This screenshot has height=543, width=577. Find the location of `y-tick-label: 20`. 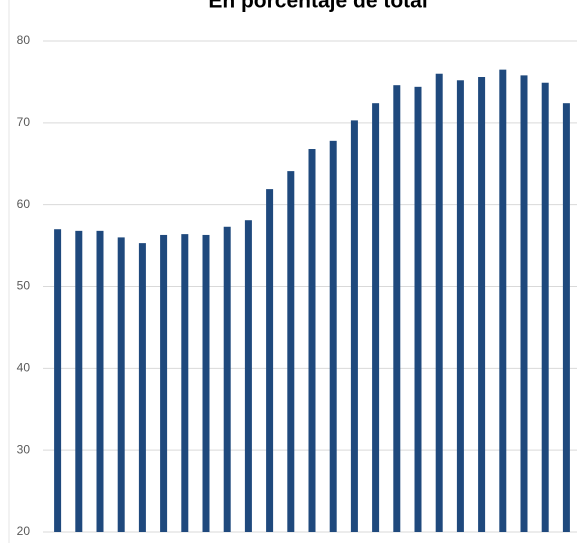

y-tick-label: 20 is located at coordinates (24, 531).